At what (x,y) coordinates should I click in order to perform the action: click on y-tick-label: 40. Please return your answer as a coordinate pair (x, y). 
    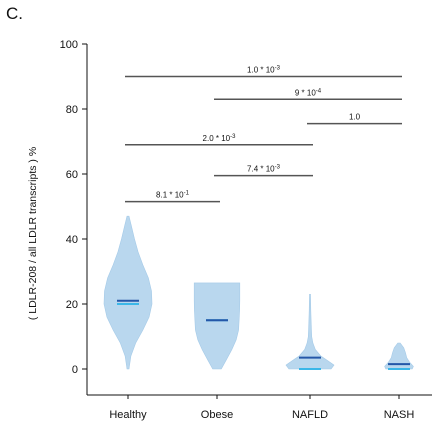
    Looking at the image, I should click on (72, 240).